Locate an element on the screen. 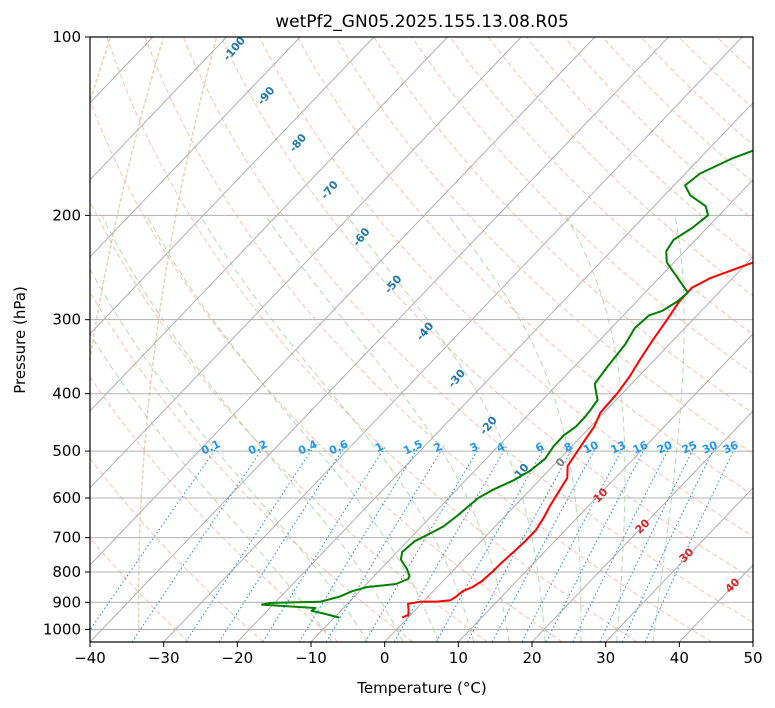 This screenshot has width=775, height=708. x-tick-label: 20 is located at coordinates (531, 658).